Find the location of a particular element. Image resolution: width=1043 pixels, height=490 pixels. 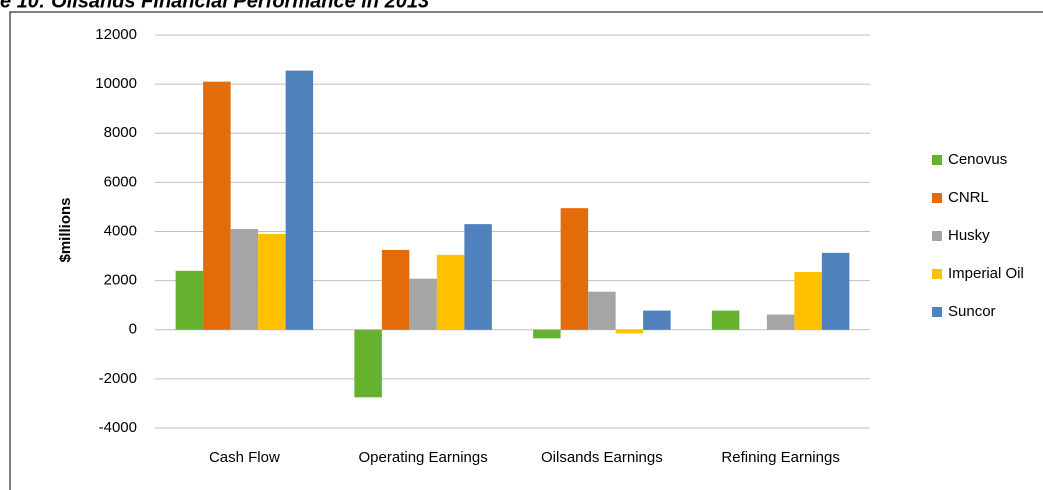

x-tick-label: Refining Earnings is located at coordinates (780, 457).